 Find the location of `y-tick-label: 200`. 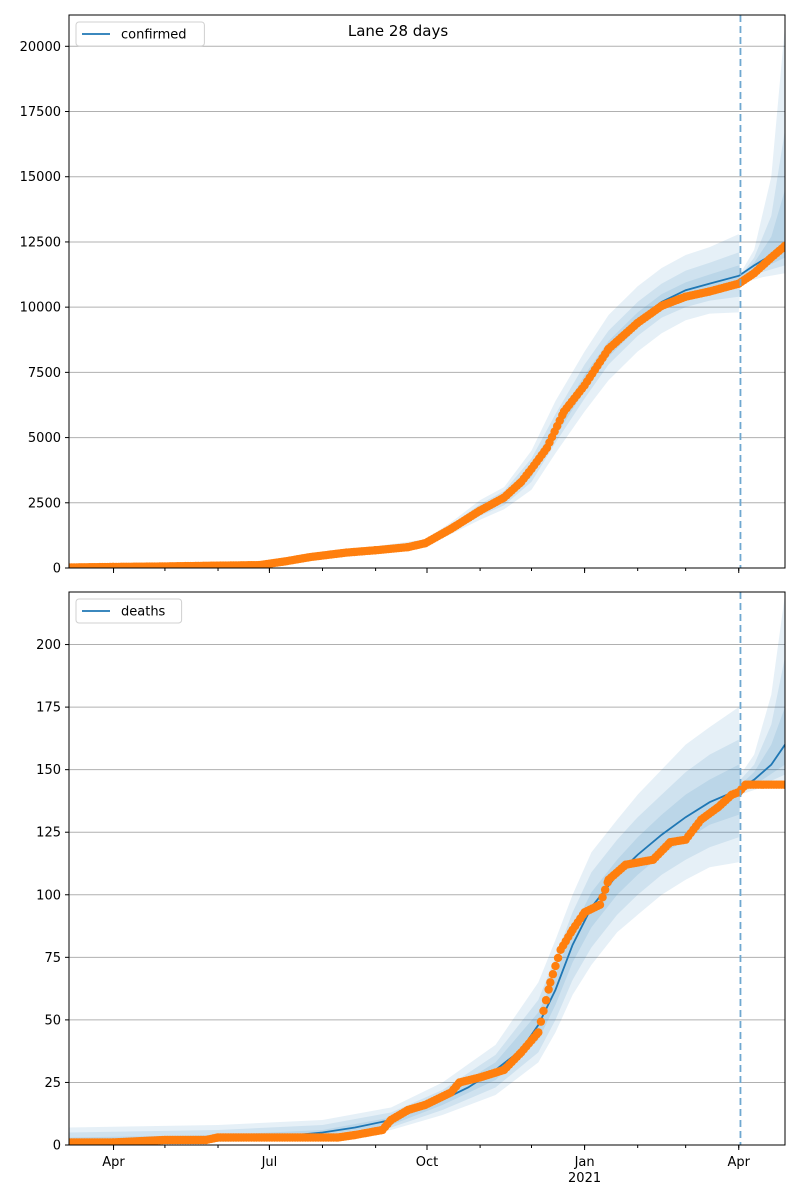

y-tick-label: 200 is located at coordinates (48, 645).